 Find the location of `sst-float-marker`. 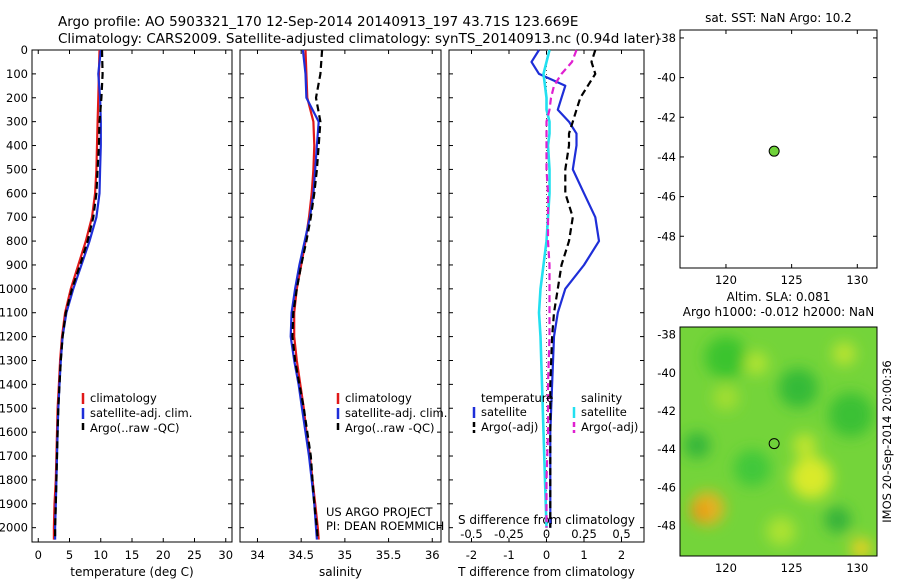

sst-float-marker is located at coordinates (774, 151).